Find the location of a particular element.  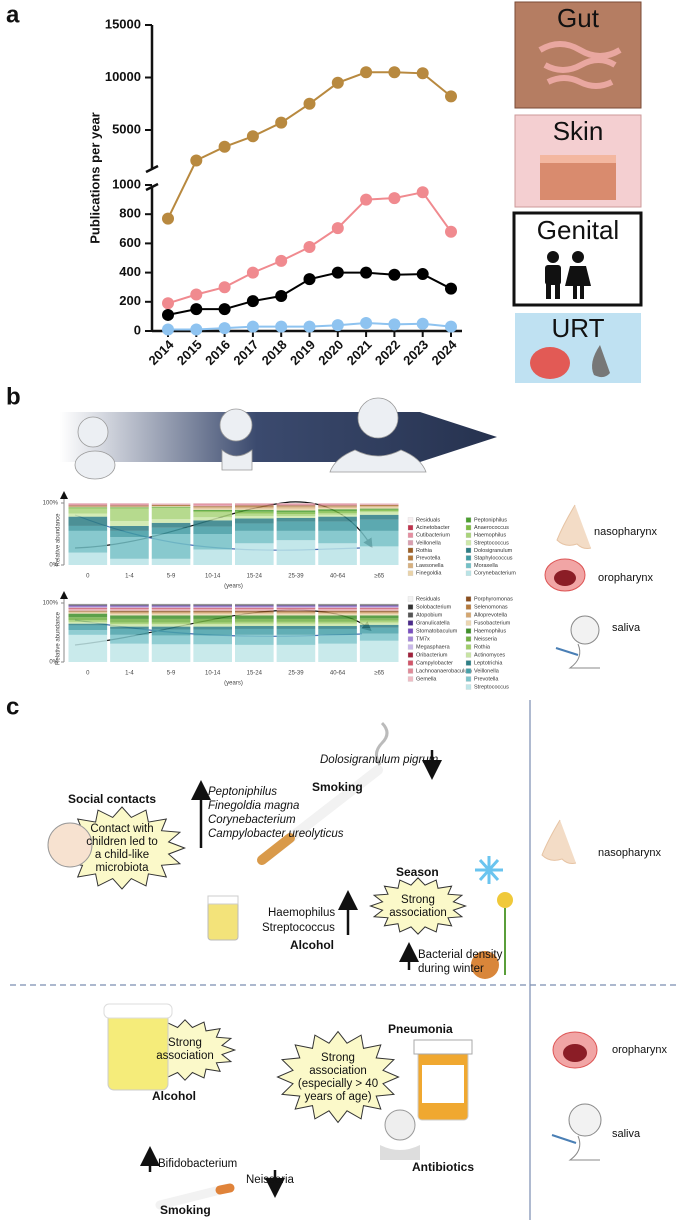

y-tick-label: 10000 is located at coordinates (123, 76).